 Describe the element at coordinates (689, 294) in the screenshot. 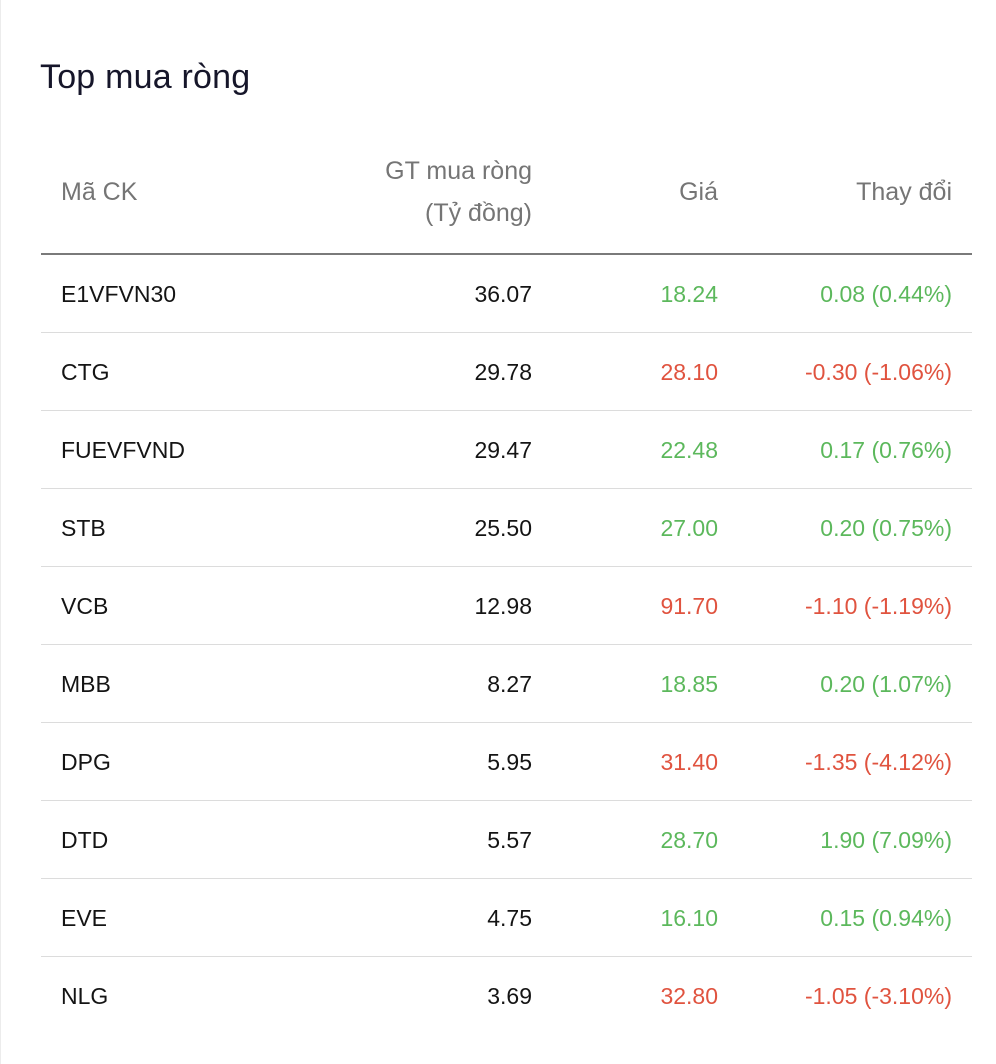

I see `price-cell: 18.24` at that location.